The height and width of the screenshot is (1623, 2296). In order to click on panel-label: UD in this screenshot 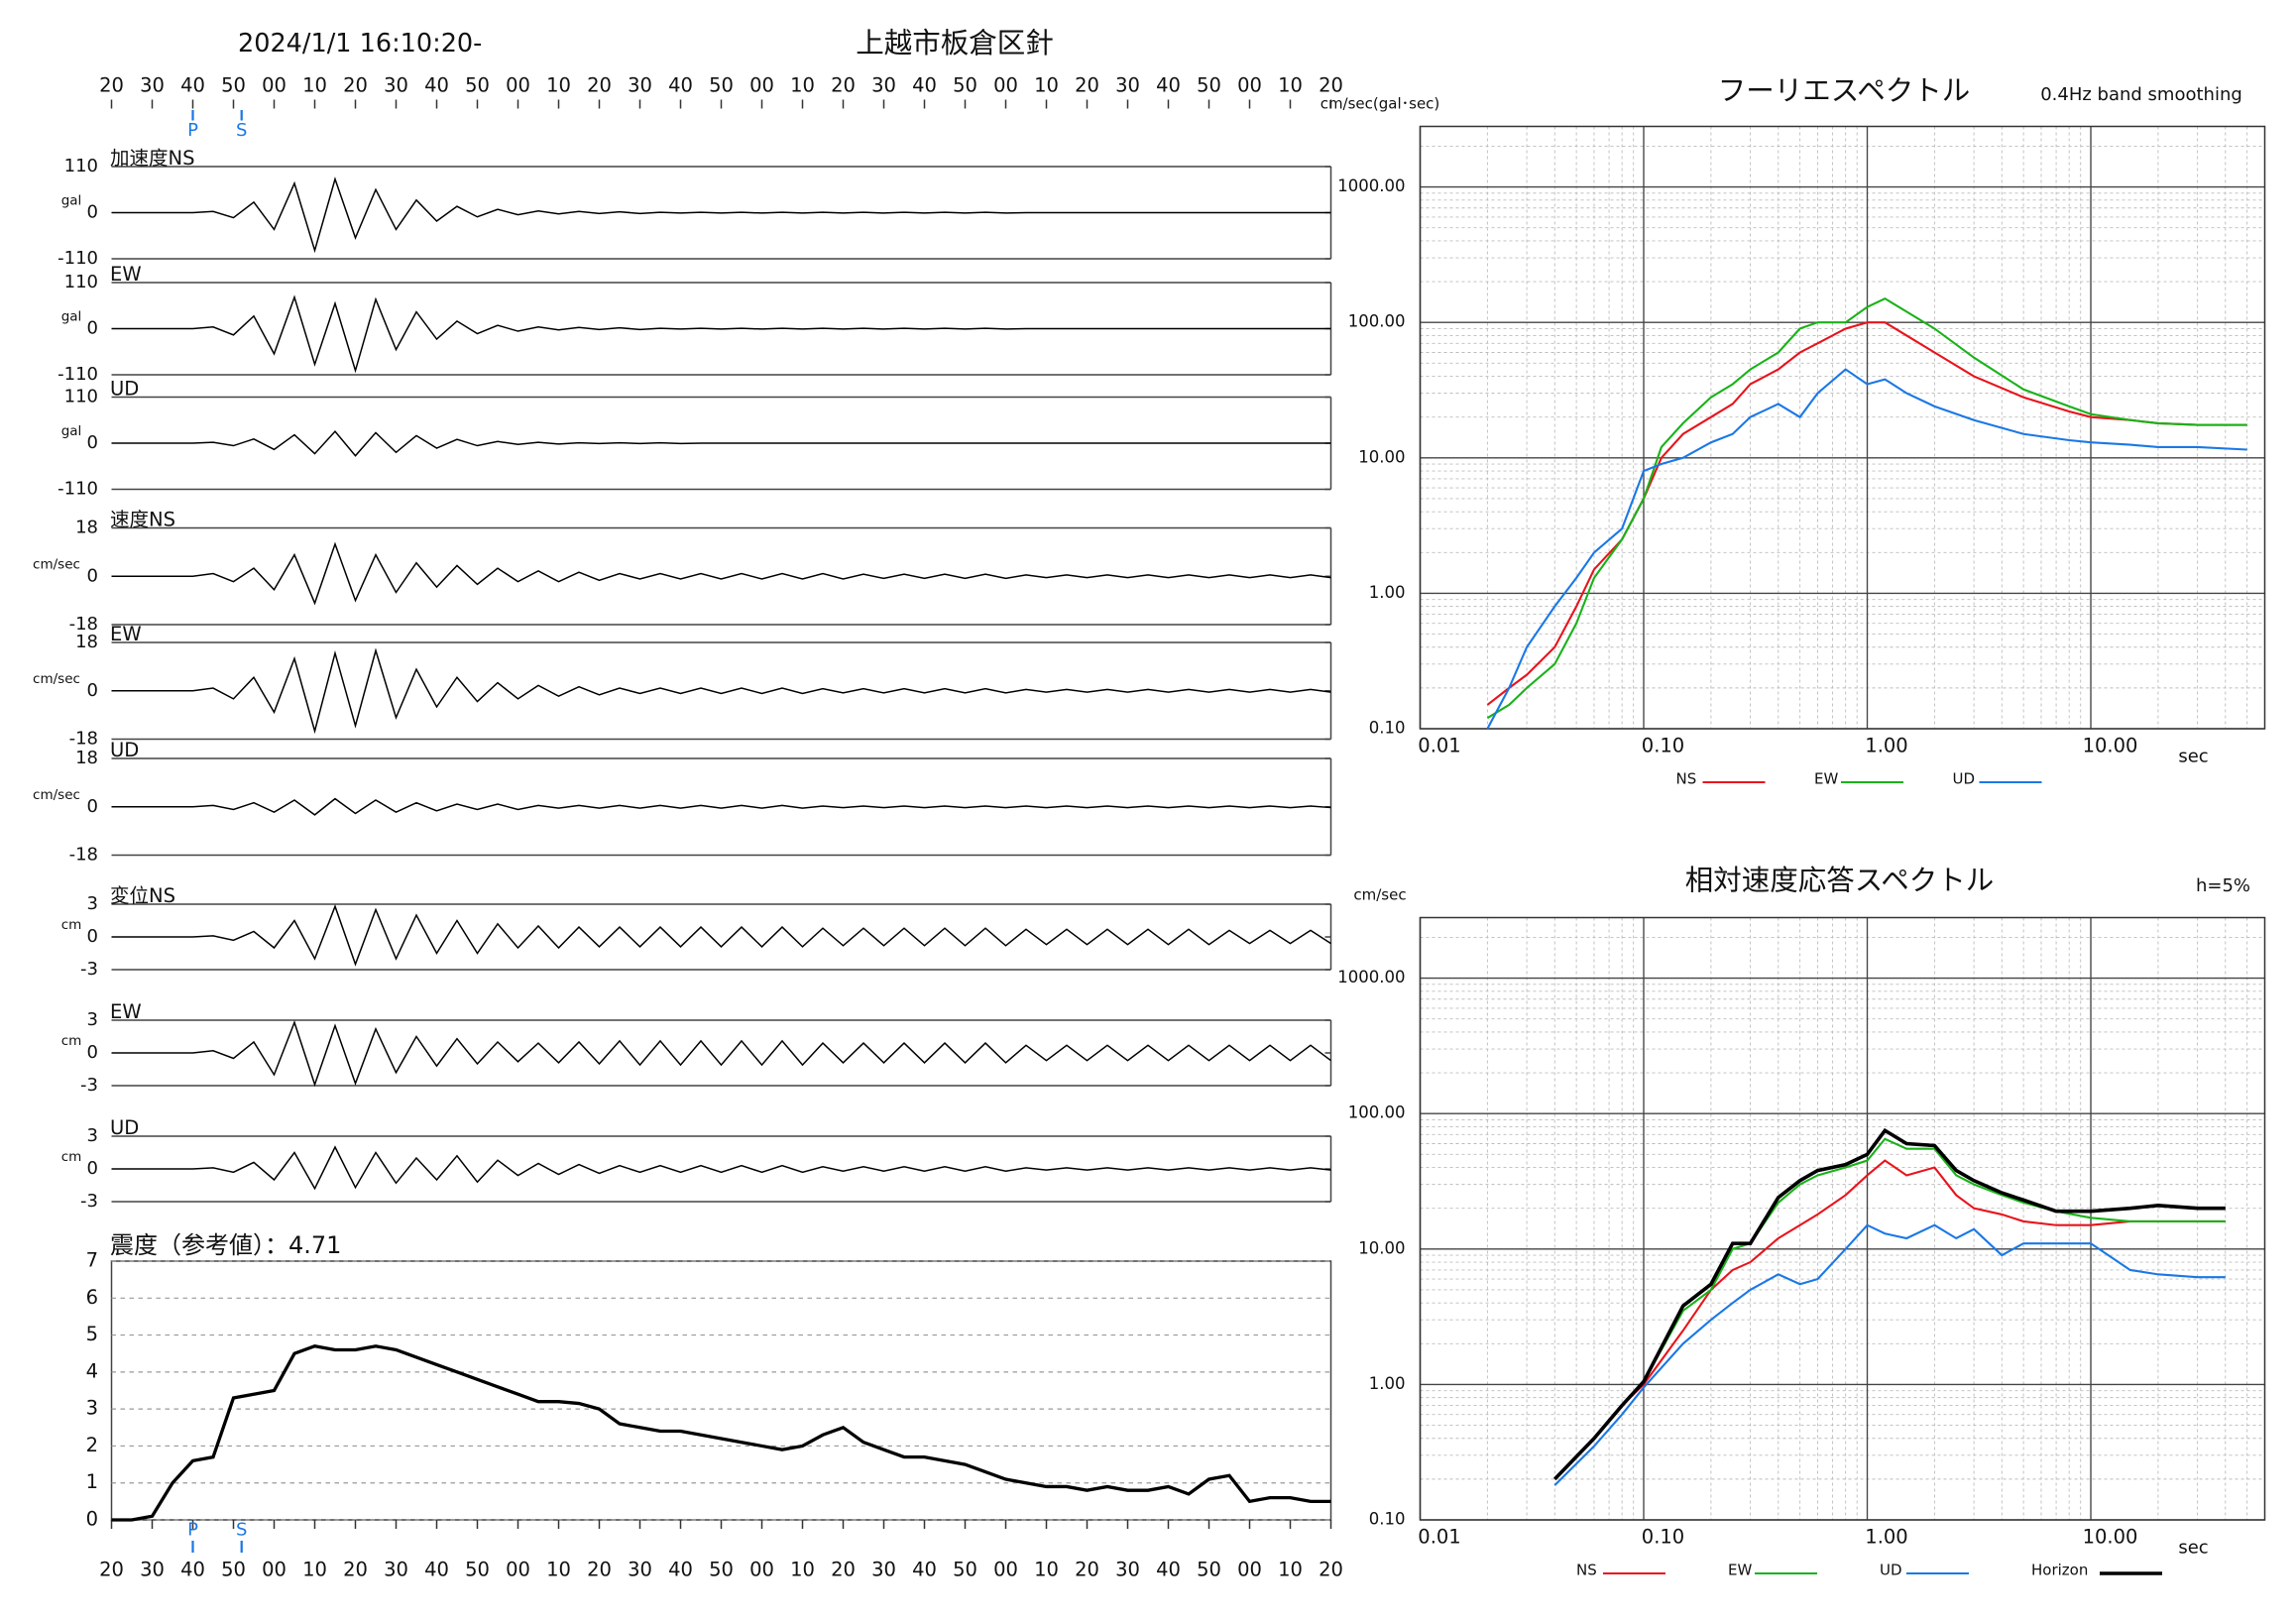, I will do `click(125, 750)`.